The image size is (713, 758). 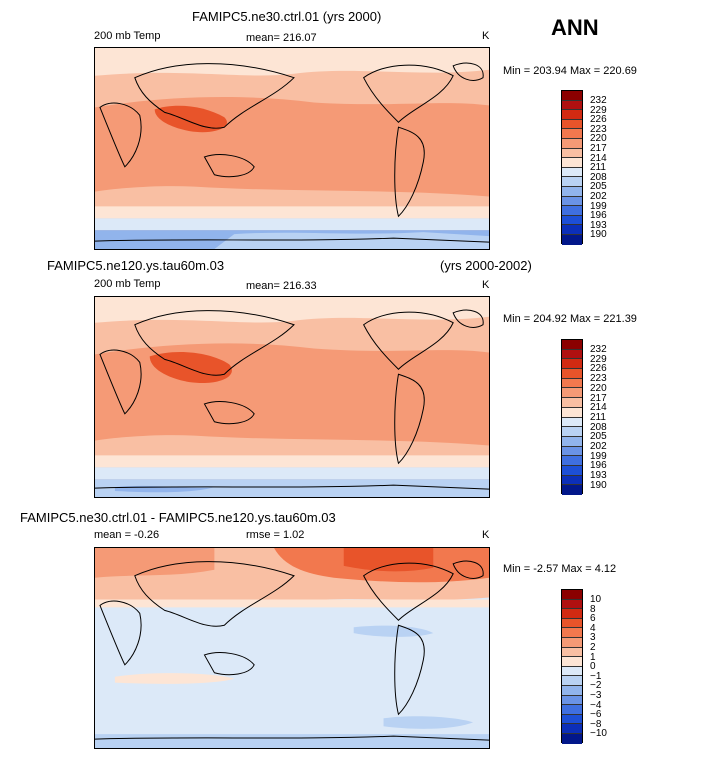 I want to click on panel-2-minmax: Min = 204.92 Max = 221.39, so click(x=570, y=319).